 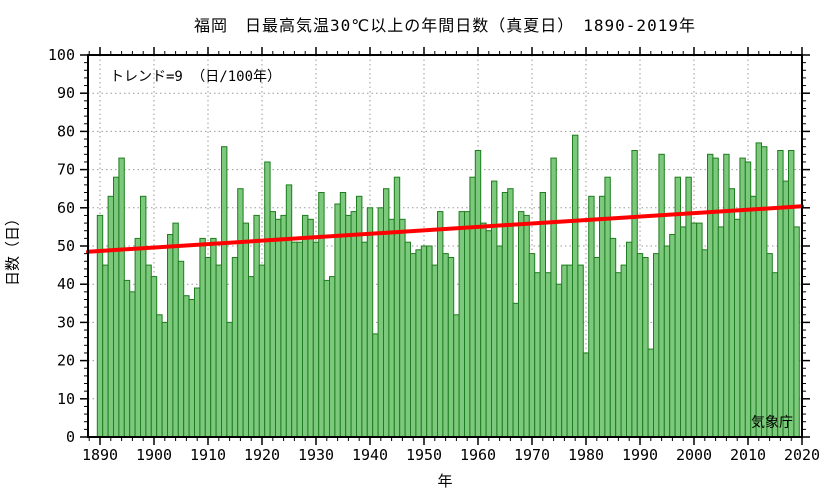 What do you see at coordinates (688, 307) in the screenshot?
I see `bar-1999` at bounding box center [688, 307].